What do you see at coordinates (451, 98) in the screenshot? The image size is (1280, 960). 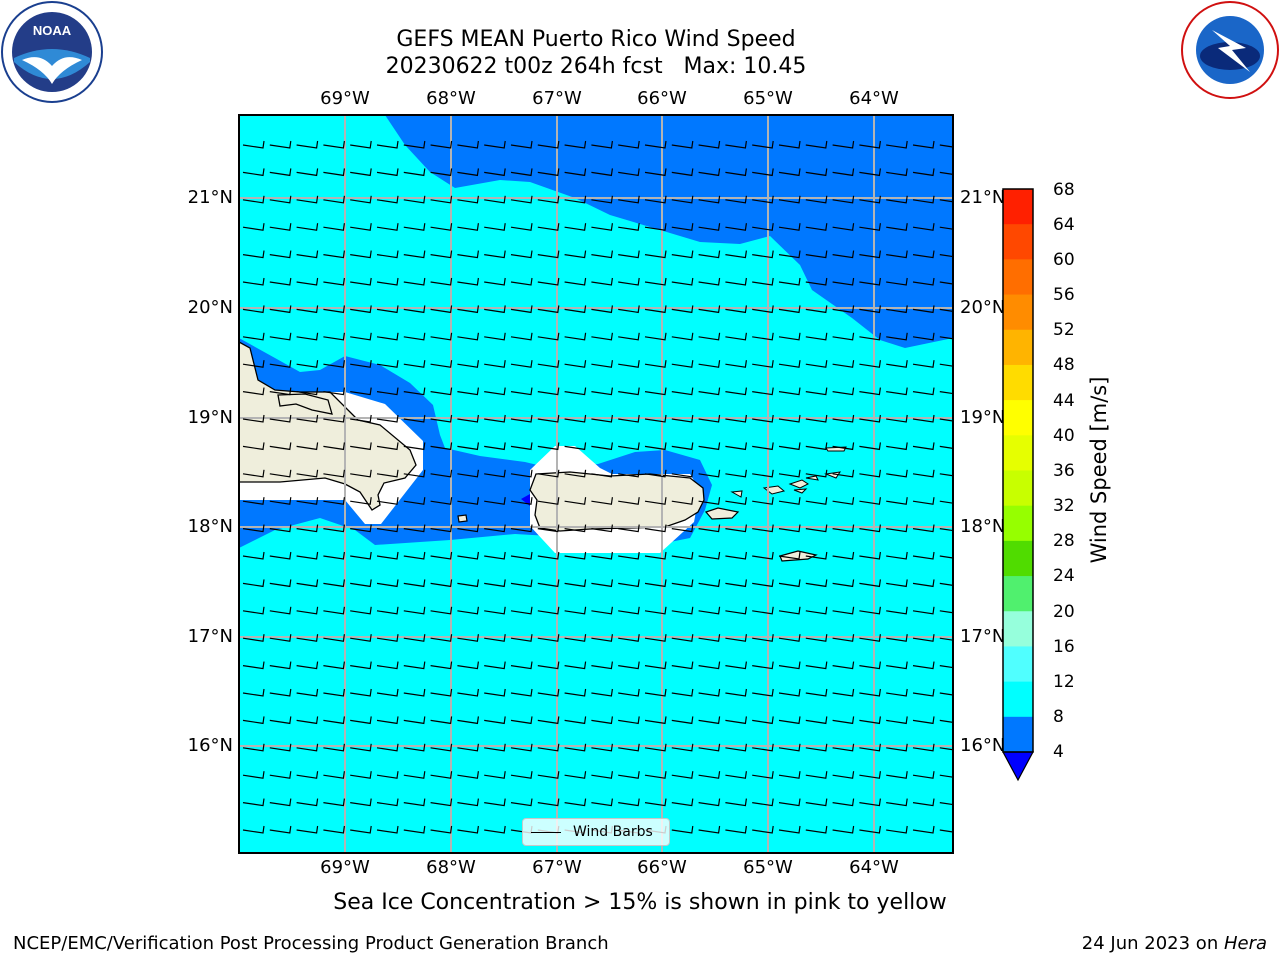 I see `lon-label-top: 68°W` at bounding box center [451, 98].